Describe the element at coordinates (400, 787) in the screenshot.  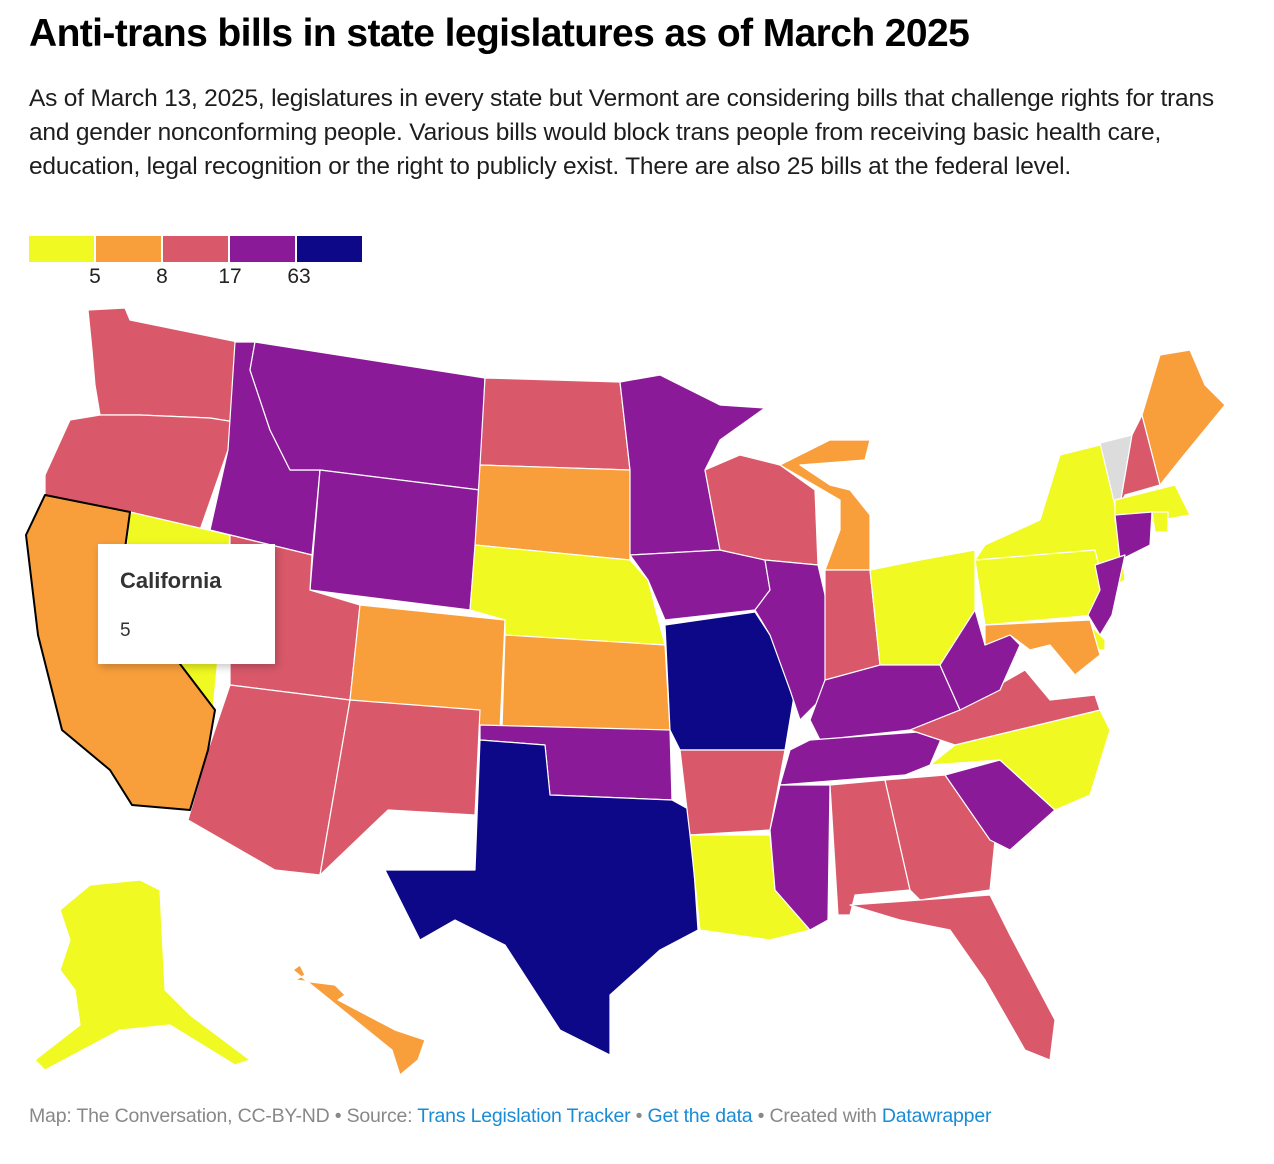
I see `state-nm` at that location.